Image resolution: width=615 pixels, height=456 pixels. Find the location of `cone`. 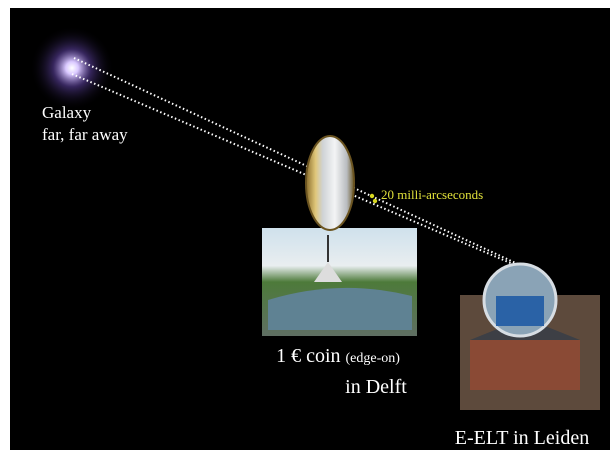

cone is located at coordinates (328, 272).